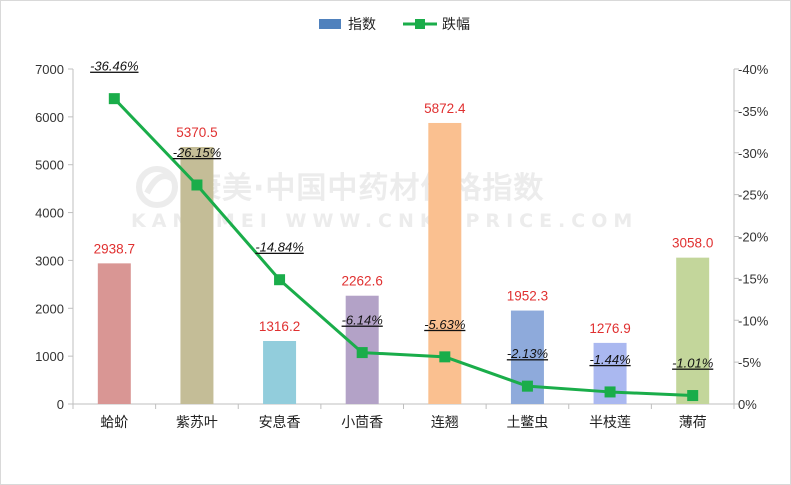  What do you see at coordinates (196, 132) in the screenshot?
I see `bar-value-label: 5370.5` at bounding box center [196, 132].